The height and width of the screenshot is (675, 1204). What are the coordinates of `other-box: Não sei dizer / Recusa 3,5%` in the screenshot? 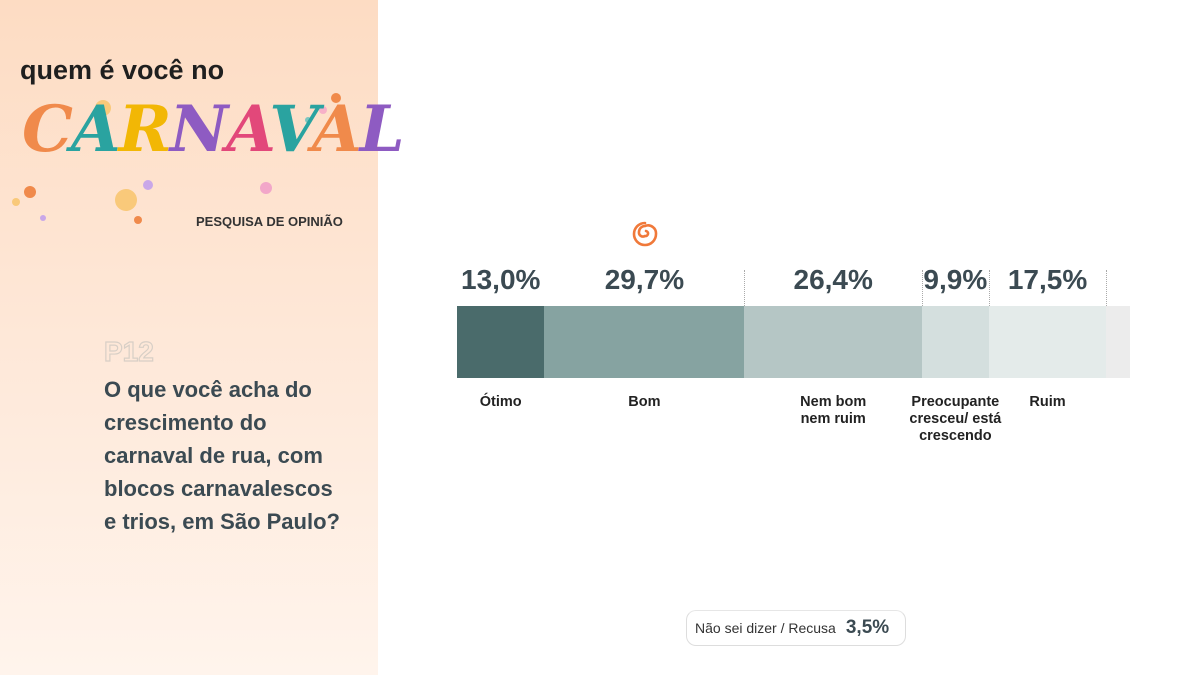 It's located at (796, 628).